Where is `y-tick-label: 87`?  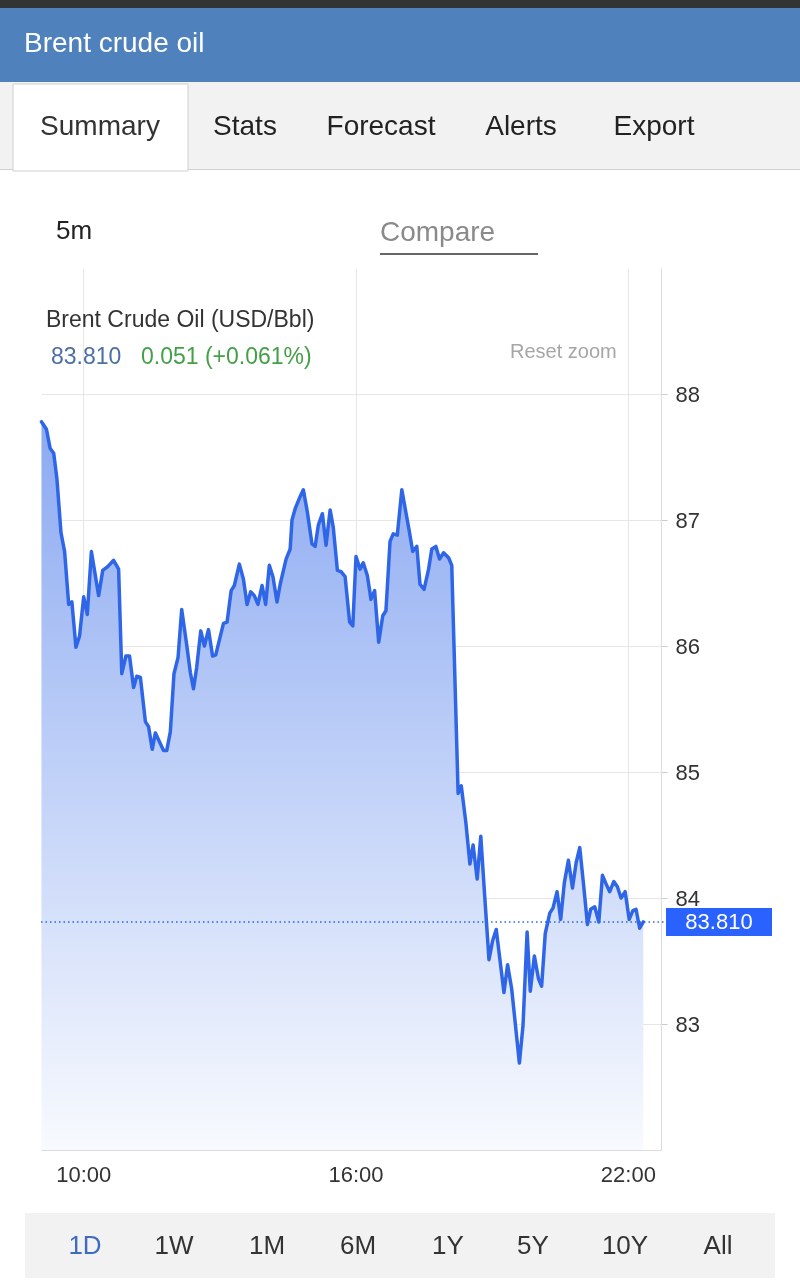
y-tick-label: 87 is located at coordinates (687, 520).